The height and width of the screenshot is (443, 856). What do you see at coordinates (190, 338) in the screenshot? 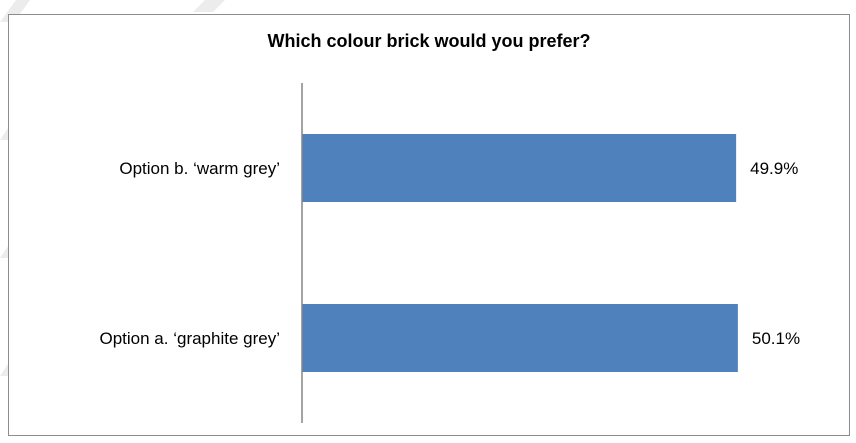
I see `category-label: Option a. ‘graphite grey’` at bounding box center [190, 338].